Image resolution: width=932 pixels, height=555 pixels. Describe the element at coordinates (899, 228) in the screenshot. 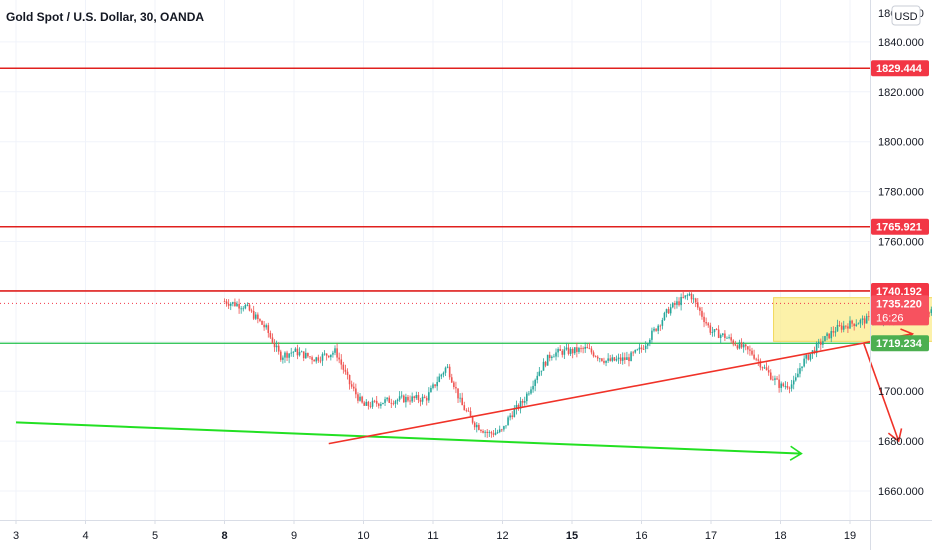

I see `resistance-price-label: 1765.921` at that location.